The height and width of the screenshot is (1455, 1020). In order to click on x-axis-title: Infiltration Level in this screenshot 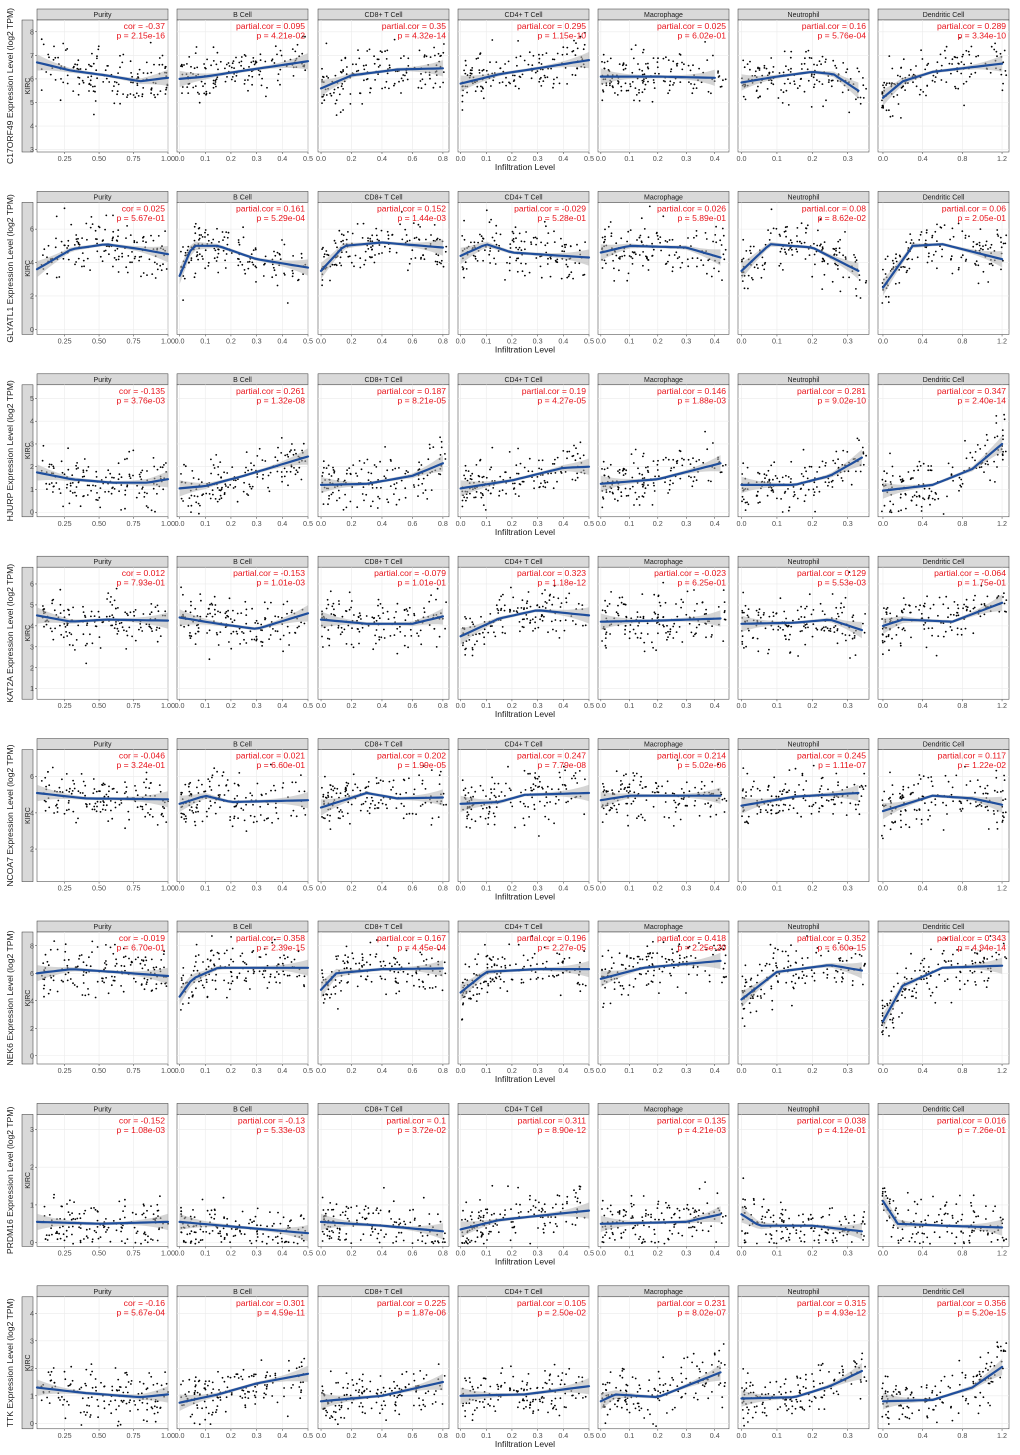, I will do `click(525, 349)`.